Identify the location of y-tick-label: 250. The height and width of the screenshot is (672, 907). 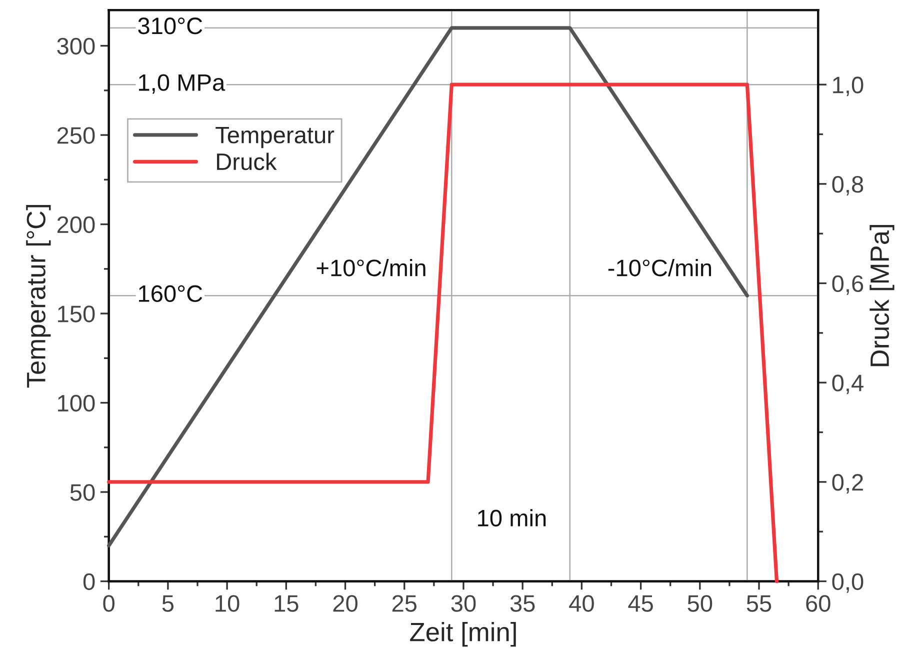
(76, 135).